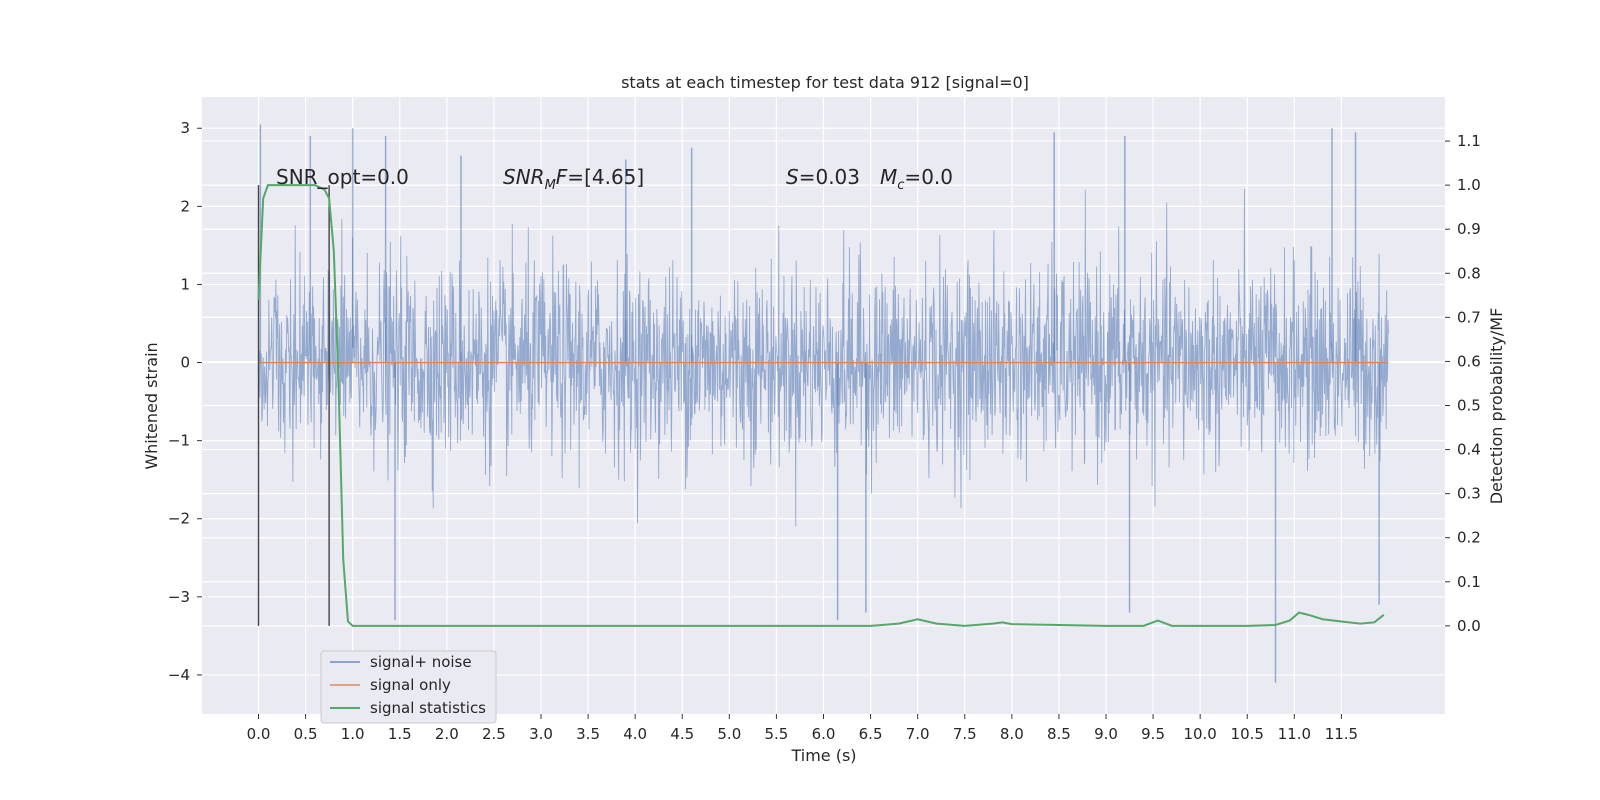 The height and width of the screenshot is (800, 1600). What do you see at coordinates (588, 734) in the screenshot?
I see `x-tick-label: 3.5` at bounding box center [588, 734].